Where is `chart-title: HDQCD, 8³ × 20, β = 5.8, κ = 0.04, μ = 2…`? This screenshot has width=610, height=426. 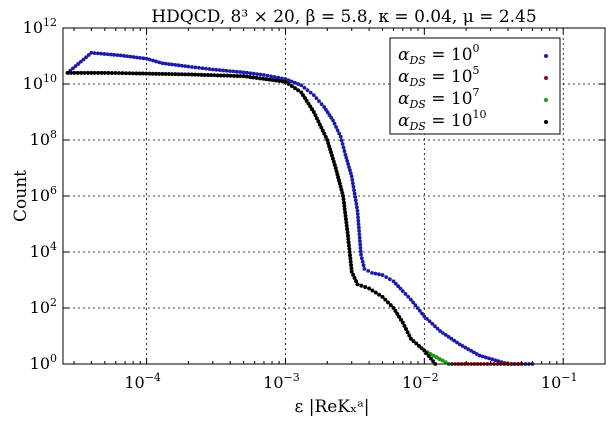 chart-title: HDQCD, 8³ × 20, β = 5.8, κ = 0.04, μ = 2… is located at coordinates (343, 17).